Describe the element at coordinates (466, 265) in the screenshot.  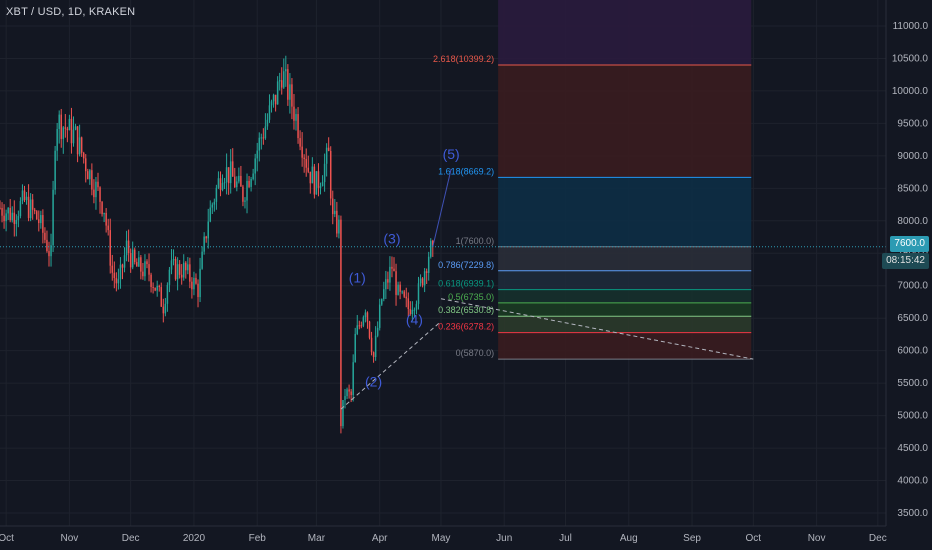
I see `fib-level-label: 0.786(7229.8)` at that location.